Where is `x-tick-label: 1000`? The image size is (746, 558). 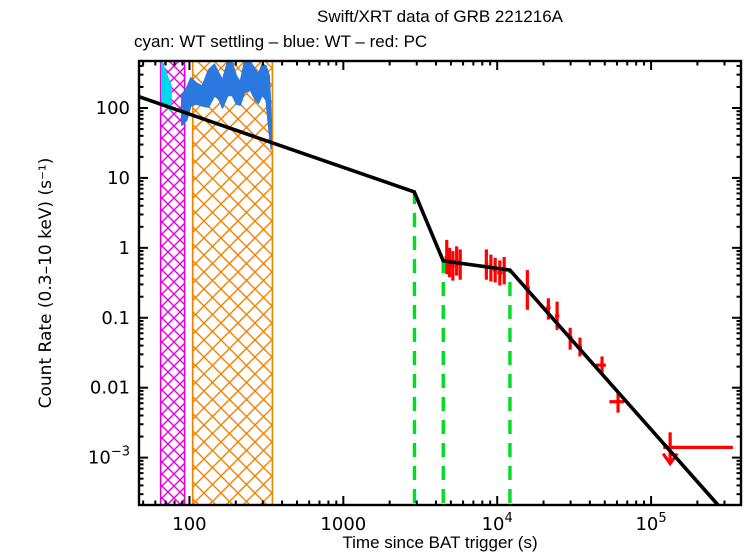 x-tick-label: 1000 is located at coordinates (343, 524).